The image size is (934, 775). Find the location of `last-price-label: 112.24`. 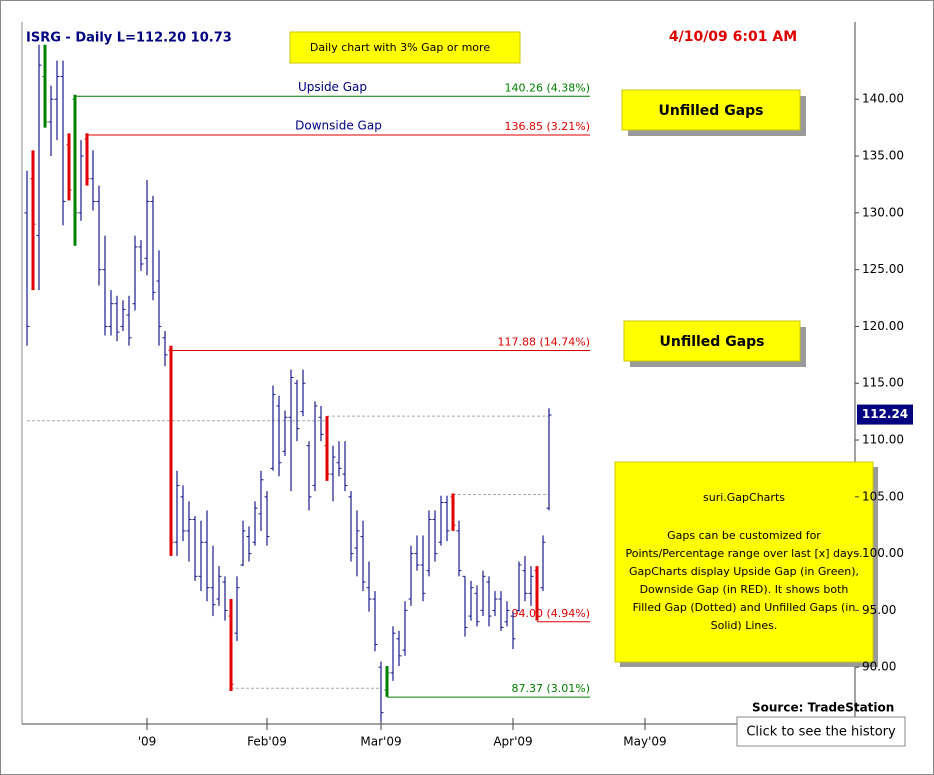

last-price-label: 112.24 is located at coordinates (885, 414).